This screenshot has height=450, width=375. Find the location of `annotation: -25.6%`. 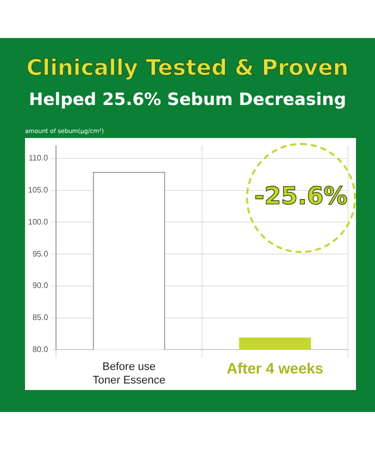

annotation: -25.6% is located at coordinates (301, 196).